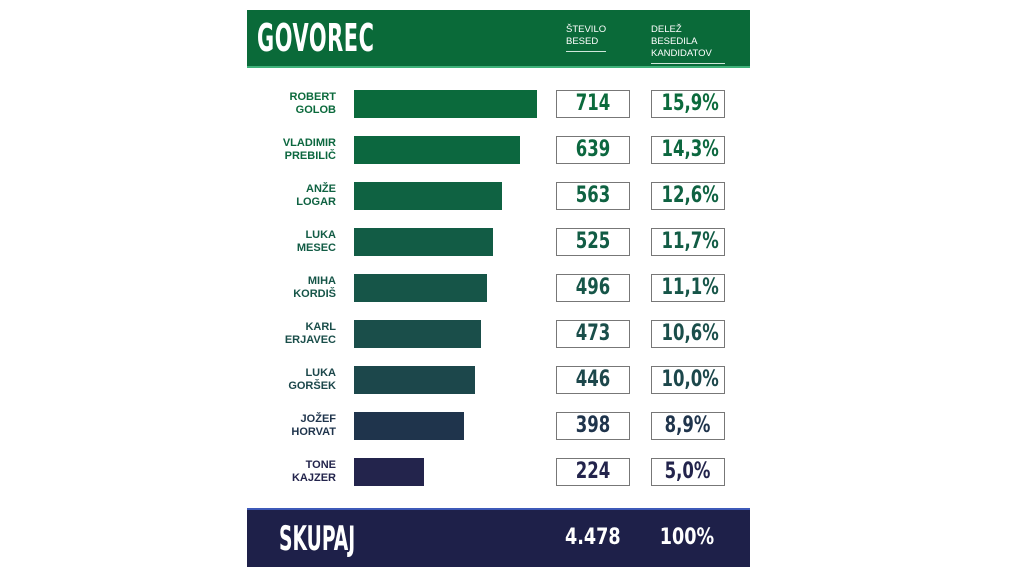  I want to click on word-count-box: 525, so click(593, 242).